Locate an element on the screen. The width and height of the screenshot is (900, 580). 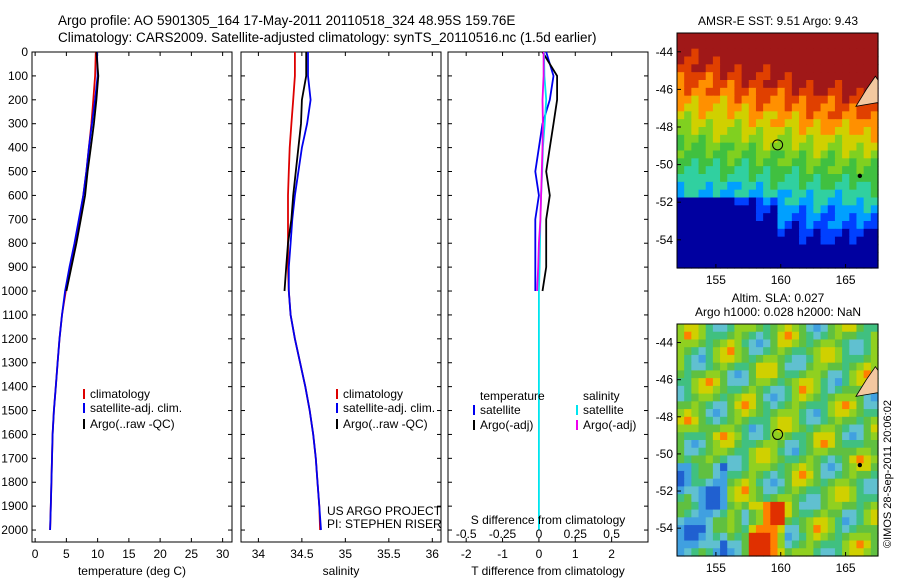
temperature-legend-label-2: Argo(..raw -QC) is located at coordinates (132, 424).